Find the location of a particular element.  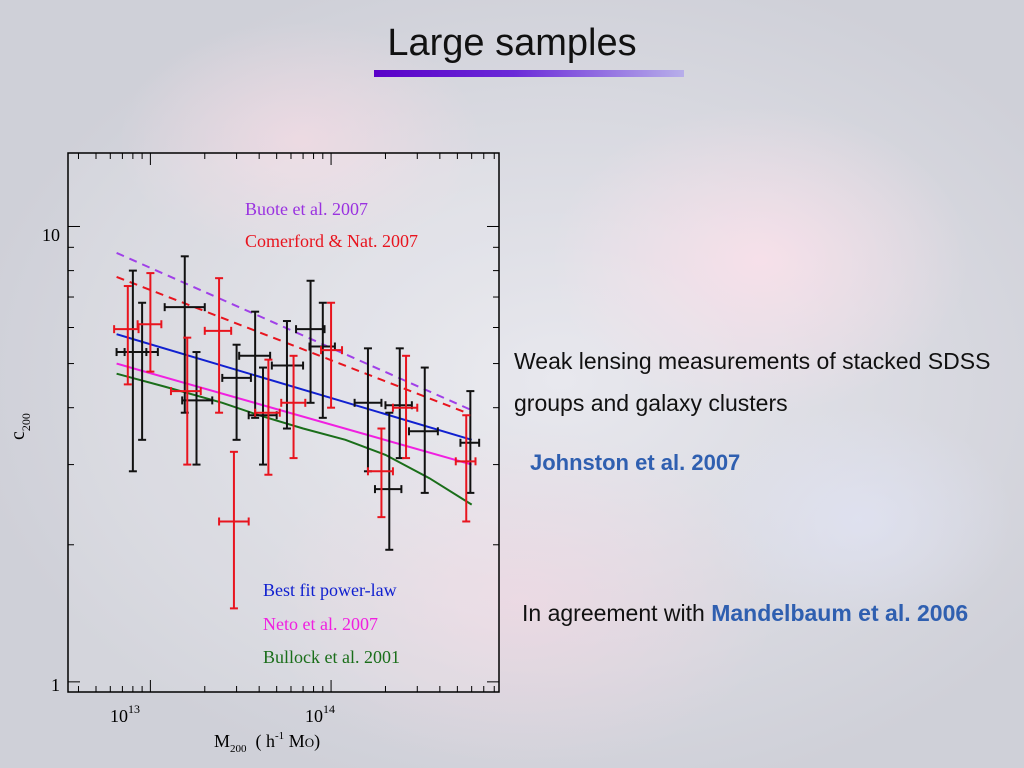

y-tick-label-1: 1 is located at coordinates (55, 685).